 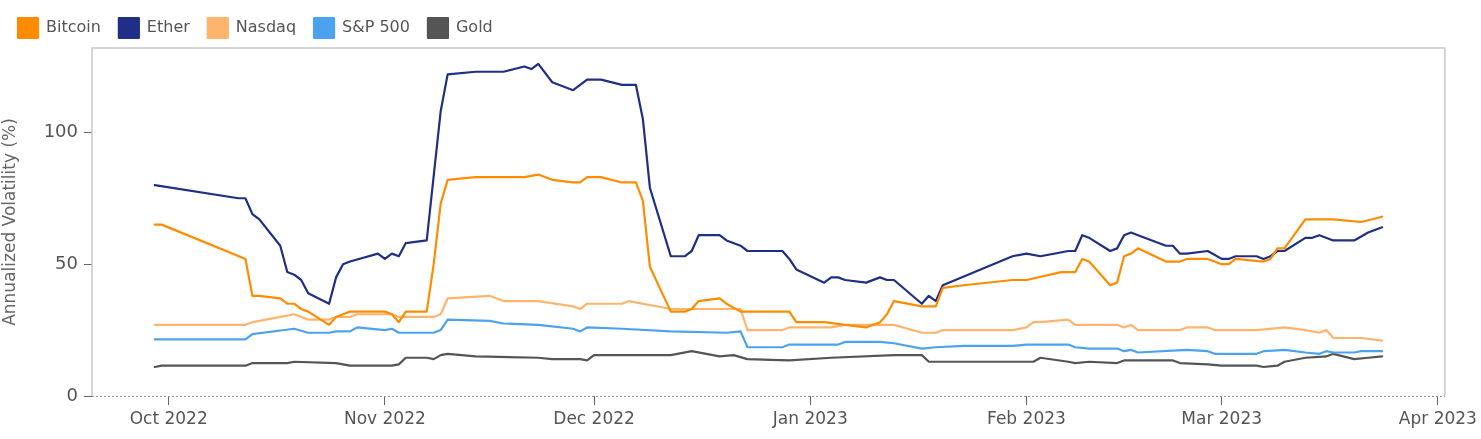 What do you see at coordinates (809, 417) in the screenshot?
I see `x-tick-label: Jan 2023` at bounding box center [809, 417].